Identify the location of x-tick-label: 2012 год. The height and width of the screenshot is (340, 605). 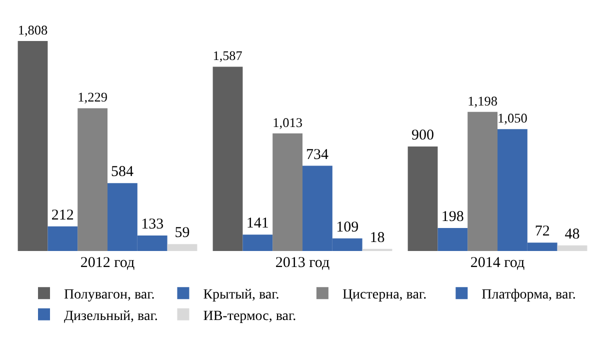
(107, 263).